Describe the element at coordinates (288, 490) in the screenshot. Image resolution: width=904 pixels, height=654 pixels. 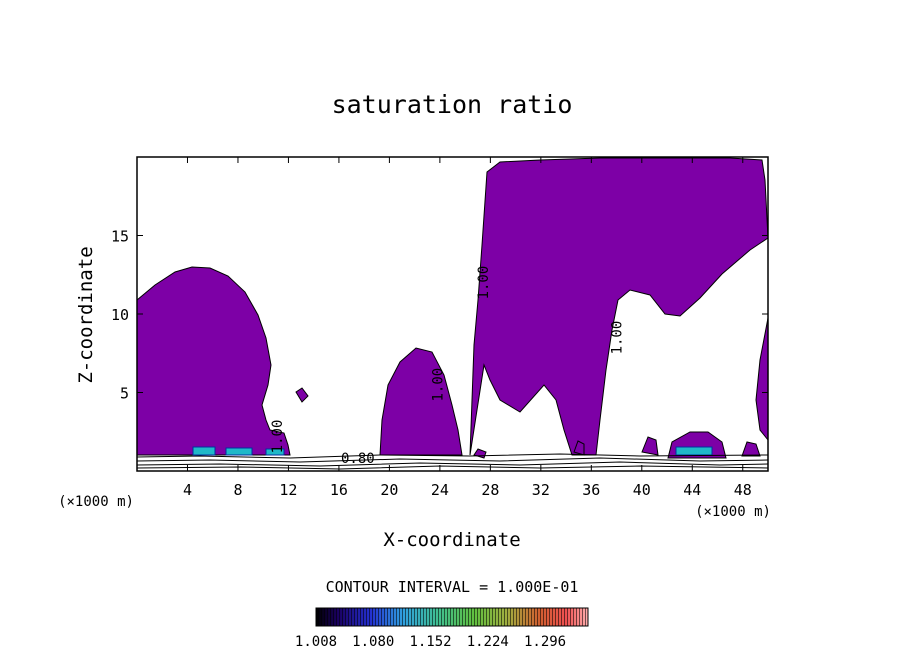
I see `x-tick-label: 12` at that location.